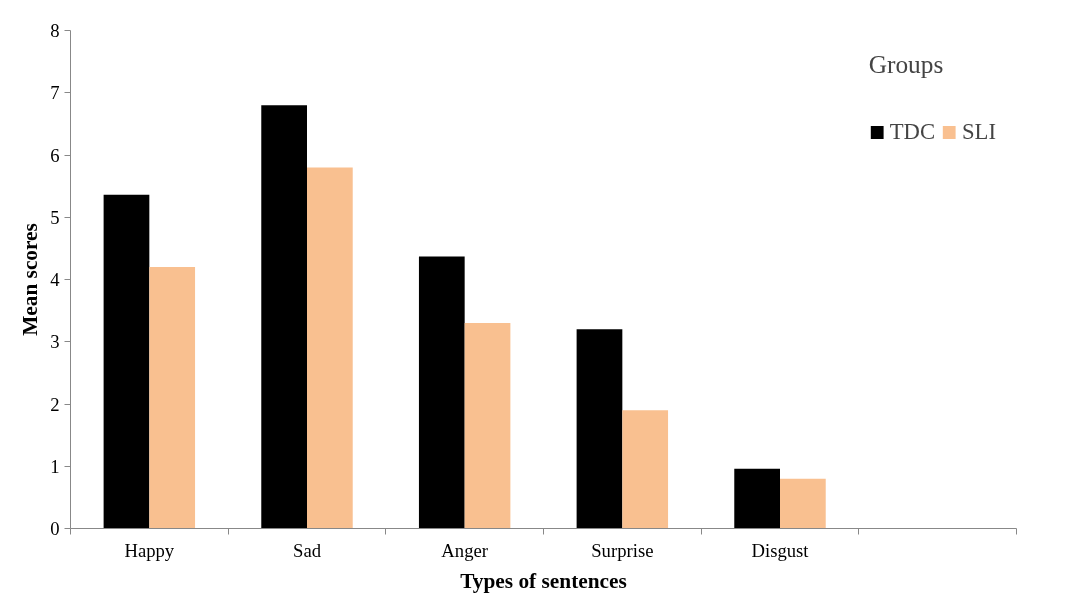 This screenshot has width=1076, height=603. Describe the element at coordinates (465, 550) in the screenshot. I see `x-tick-label: Anger` at that location.